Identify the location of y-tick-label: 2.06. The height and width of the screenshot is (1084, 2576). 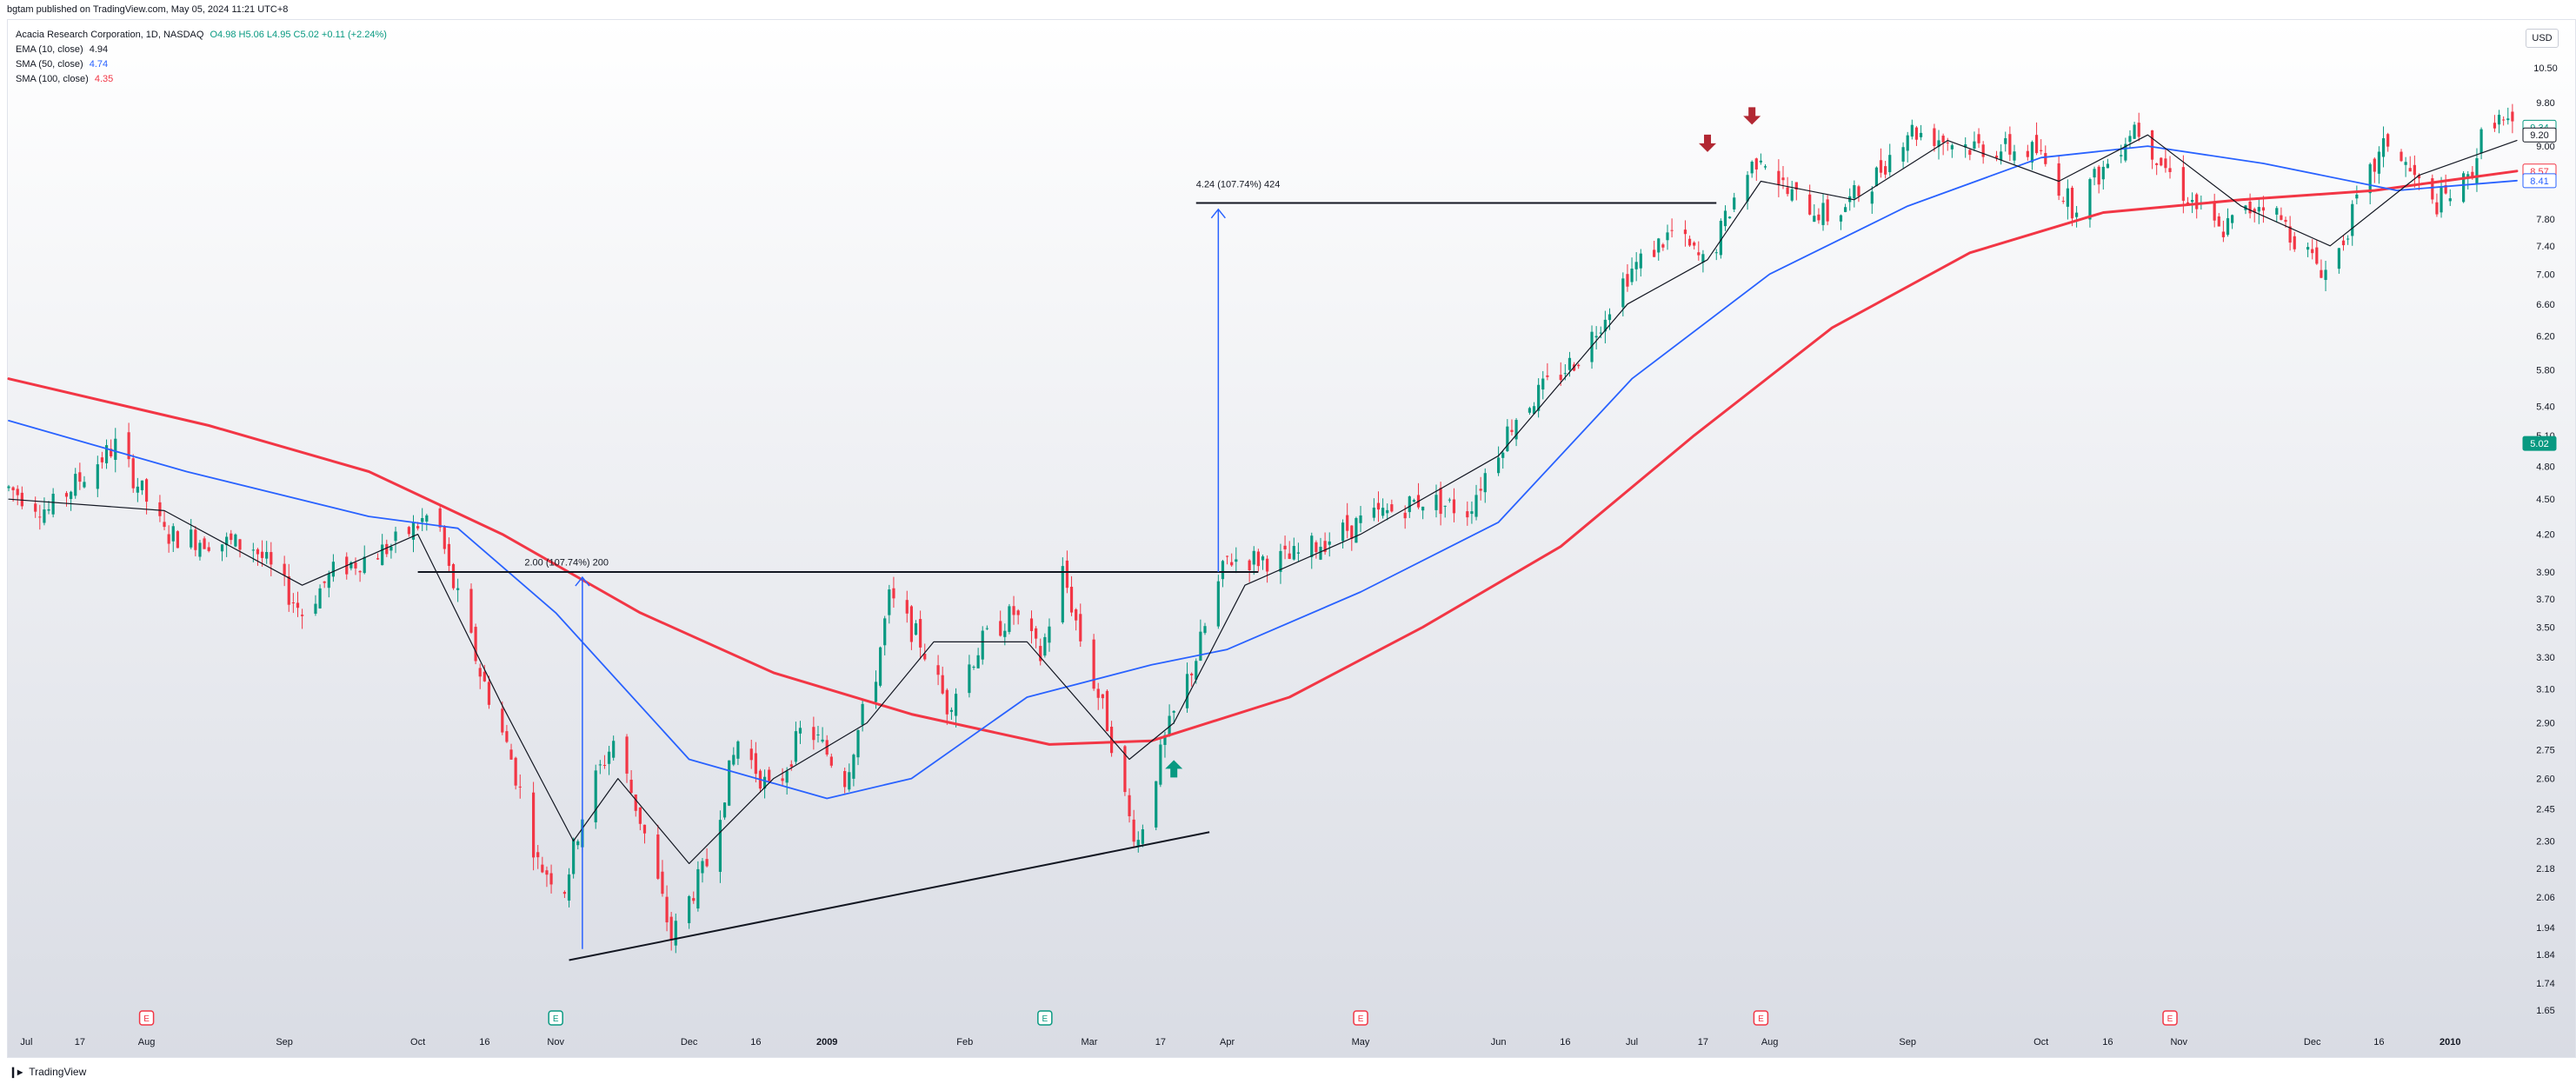
(2545, 898).